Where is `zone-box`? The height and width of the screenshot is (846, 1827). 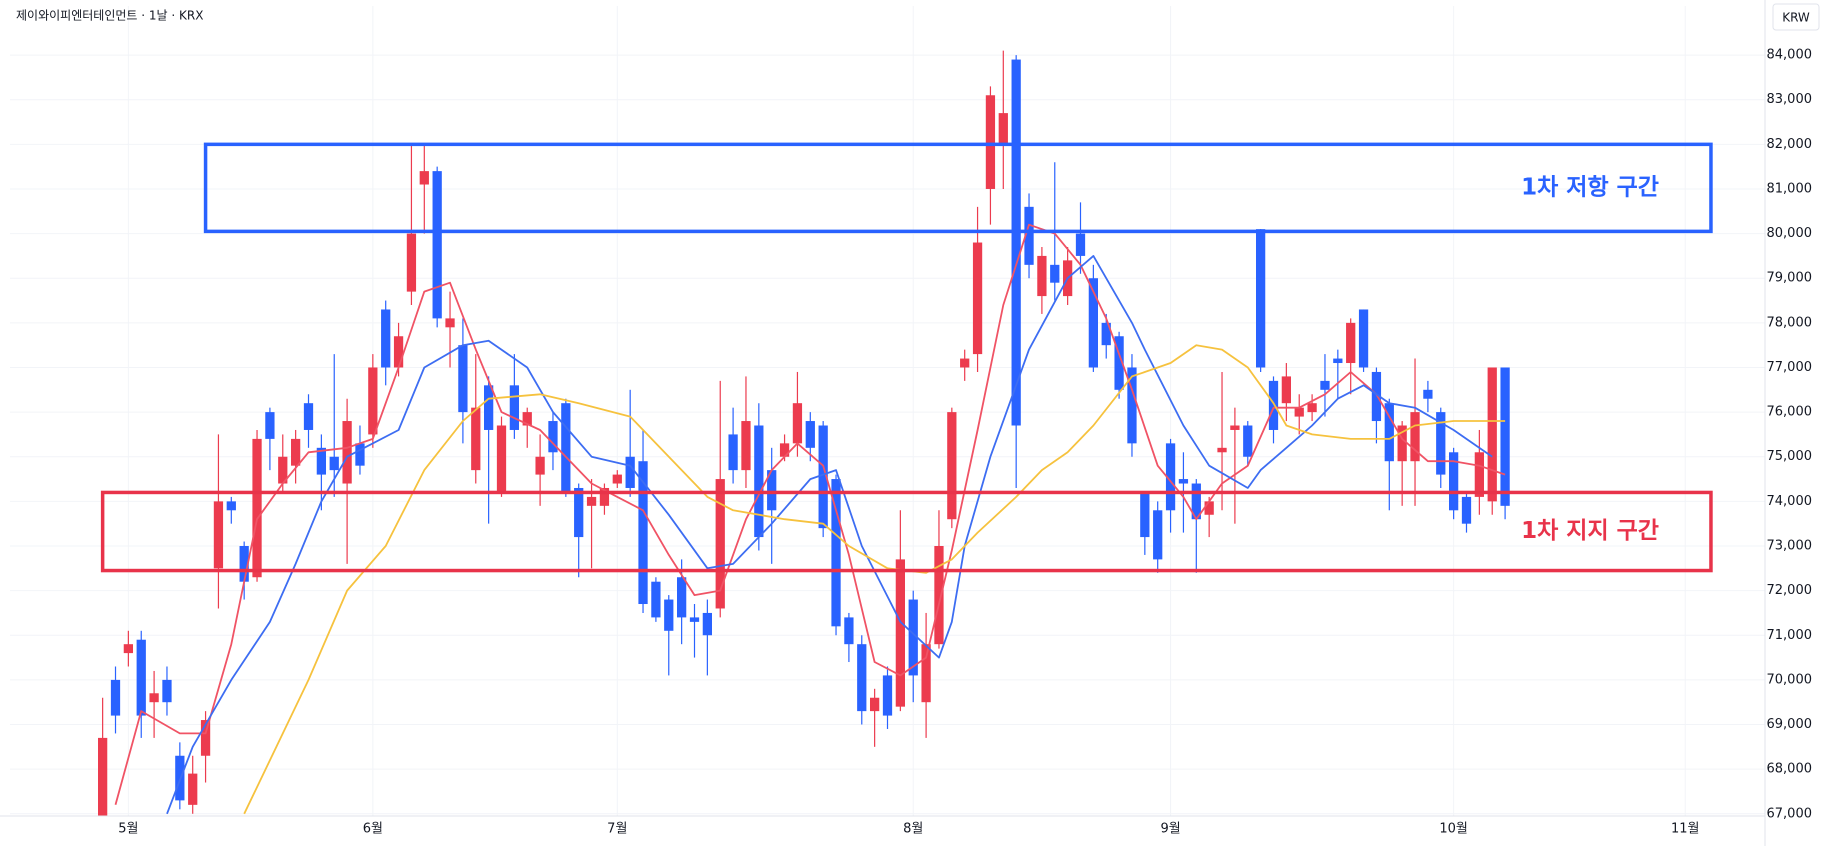
zone-box is located at coordinates (958, 188).